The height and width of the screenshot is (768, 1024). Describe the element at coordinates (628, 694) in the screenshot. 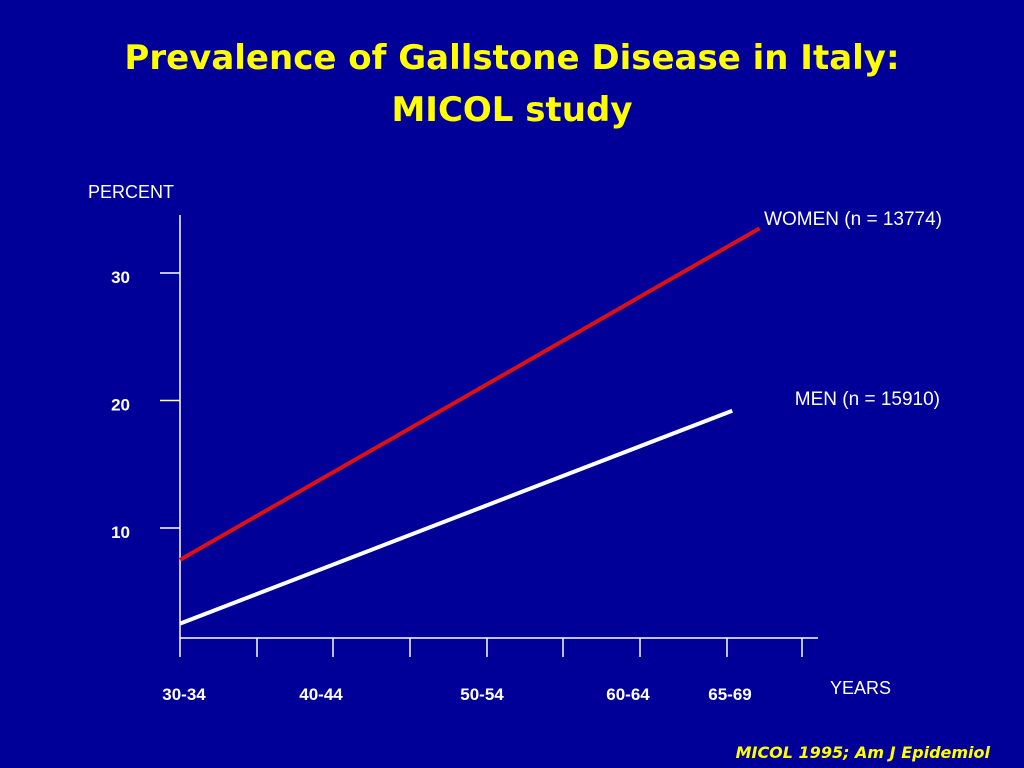

I see `x-tick-label: 60-64` at that location.